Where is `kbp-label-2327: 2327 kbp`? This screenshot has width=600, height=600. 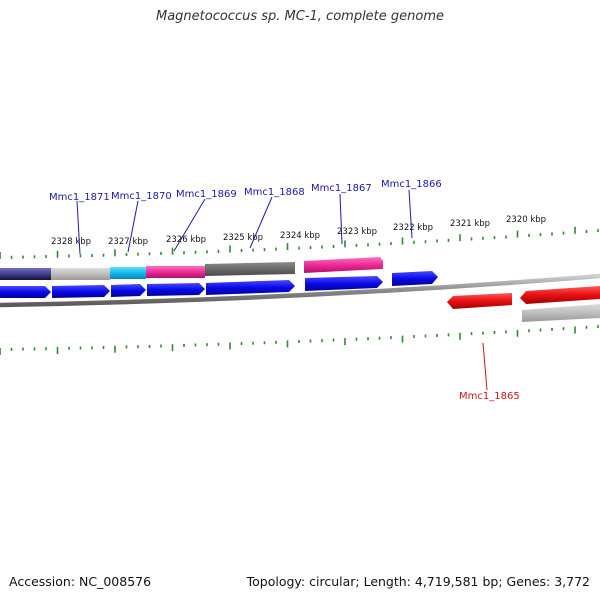 kbp-label-2327: 2327 kbp is located at coordinates (128, 242).